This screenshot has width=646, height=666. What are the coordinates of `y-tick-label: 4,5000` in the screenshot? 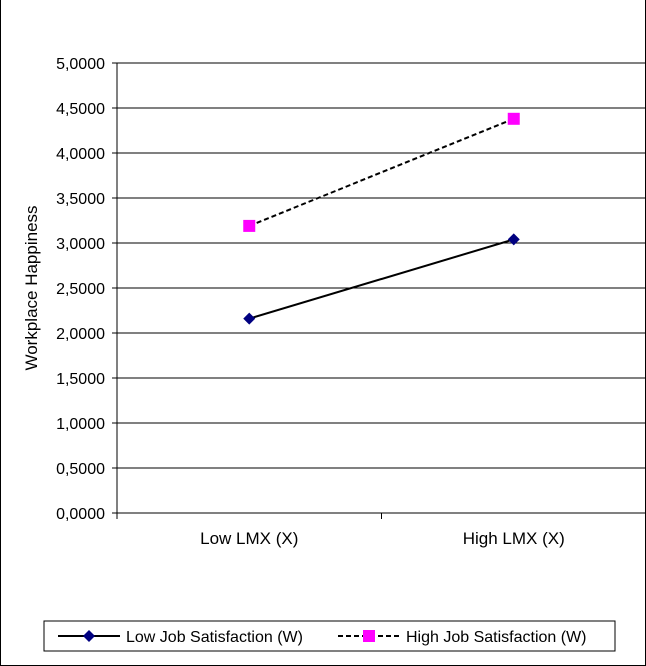 It's located at (80, 109).